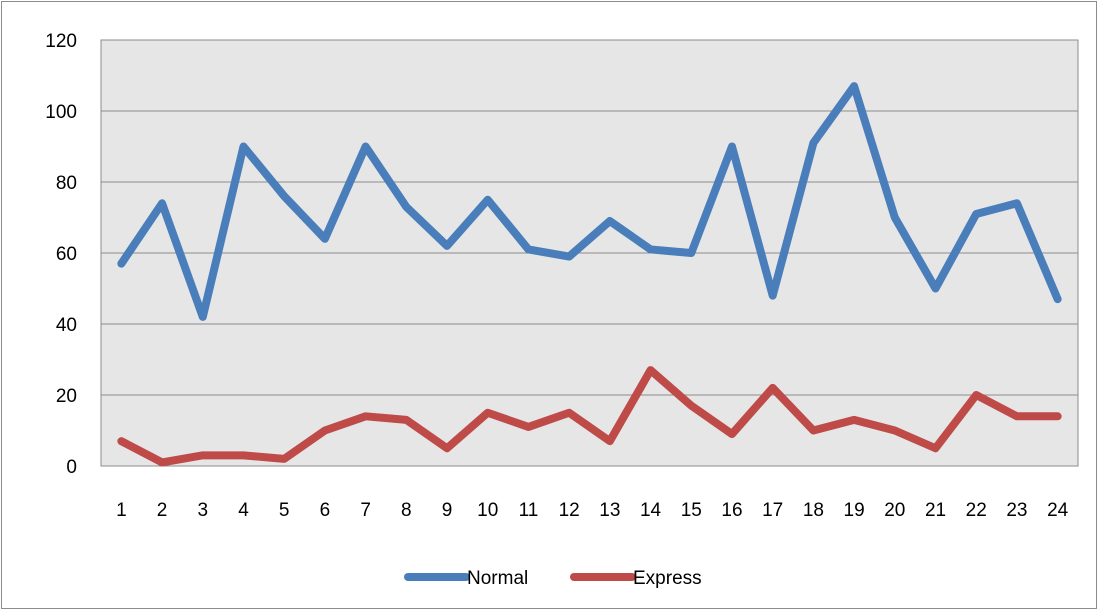 Image resolution: width=1100 pixels, height=612 pixels. What do you see at coordinates (66, 254) in the screenshot?
I see `y-tick-label: 60` at bounding box center [66, 254].